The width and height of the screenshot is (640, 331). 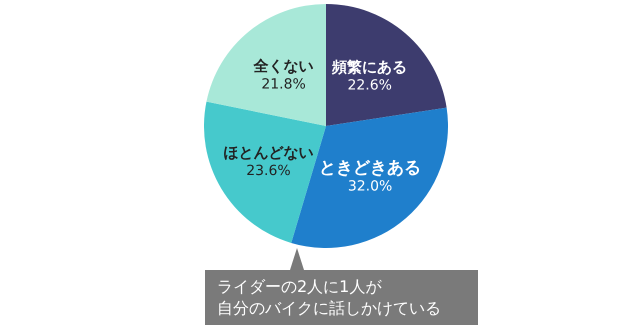 I want to click on text: ライダーの2人に1人が, so click(x=299, y=286).